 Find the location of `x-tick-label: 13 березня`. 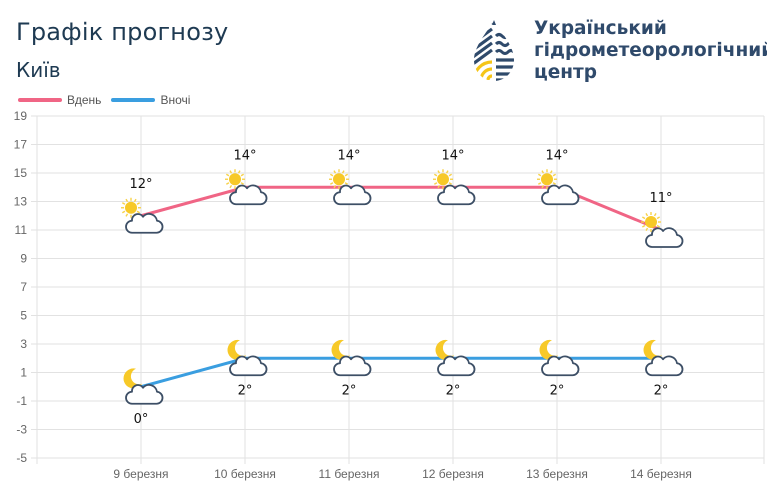

x-tick-label: 13 березня is located at coordinates (557, 474).